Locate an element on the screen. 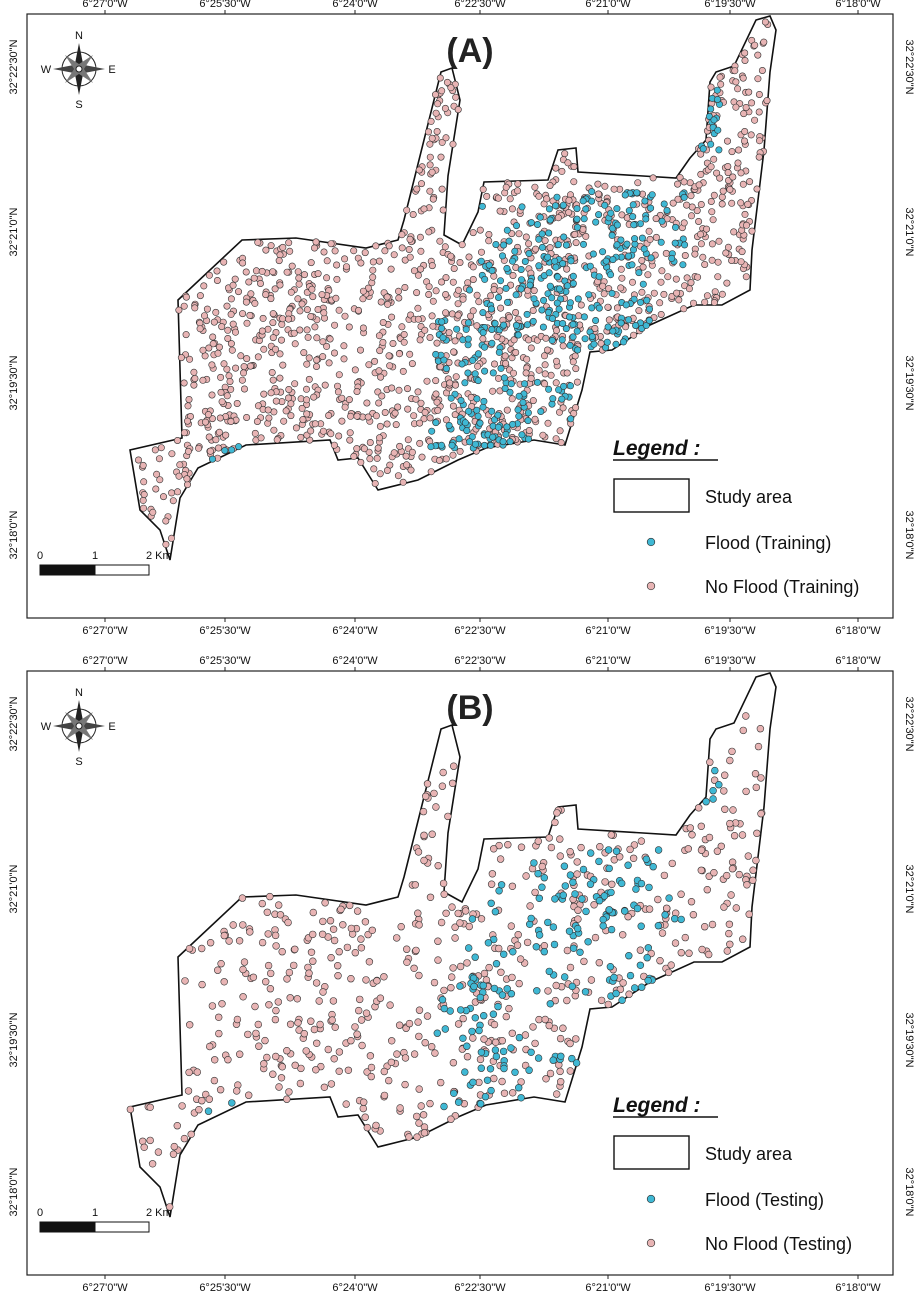 This screenshot has height=1299, width=920. top-tick-label: 6°25'30"W is located at coordinates (225, 661).